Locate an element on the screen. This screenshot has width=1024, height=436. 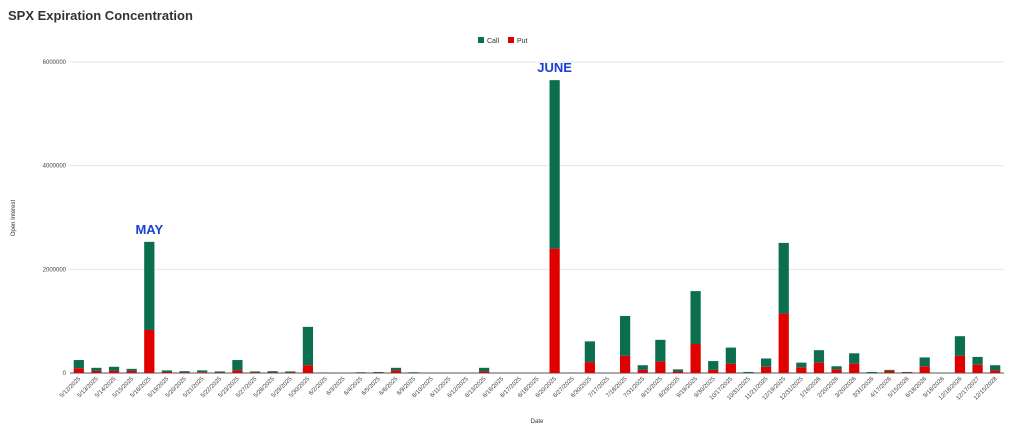
y-tick-label: 2000000 is located at coordinates (55, 270).